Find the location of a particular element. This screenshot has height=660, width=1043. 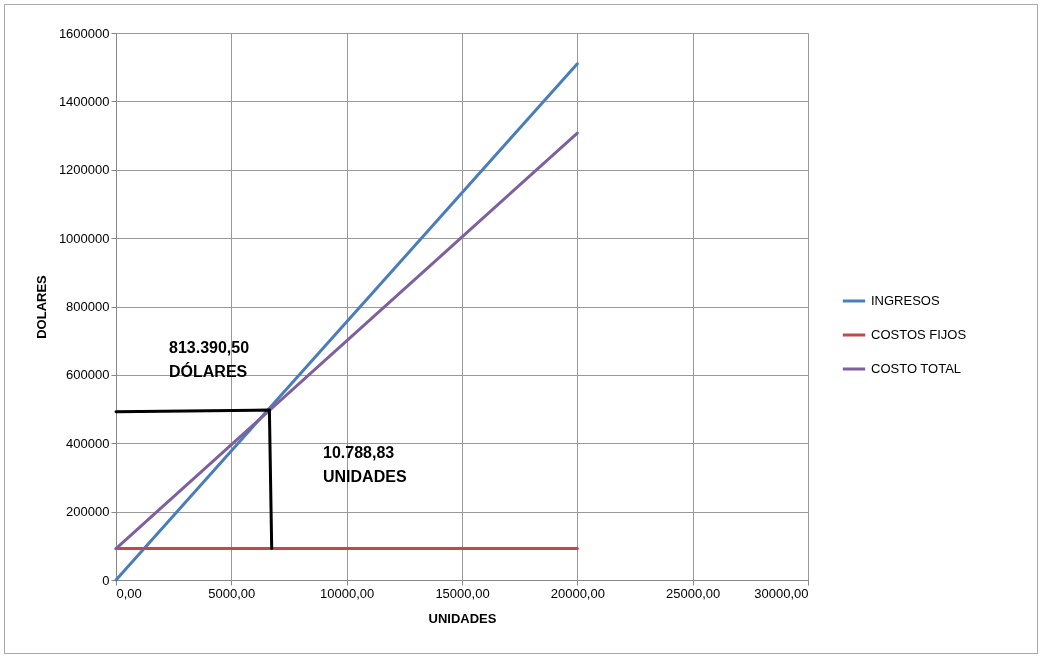

annotation: 10.788,83 UNIDADES is located at coordinates (365, 464).